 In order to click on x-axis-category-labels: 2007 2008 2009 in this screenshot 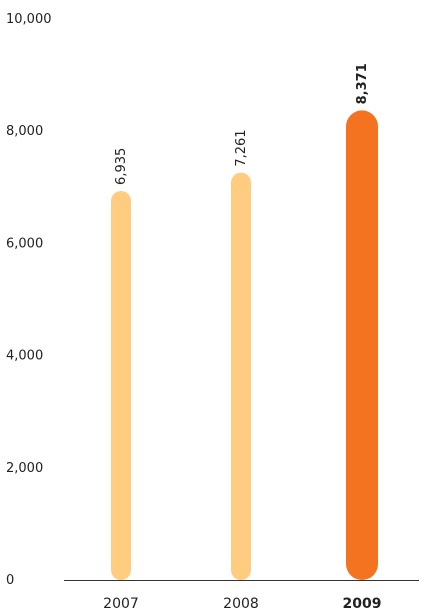, I will do `click(242, 604)`.